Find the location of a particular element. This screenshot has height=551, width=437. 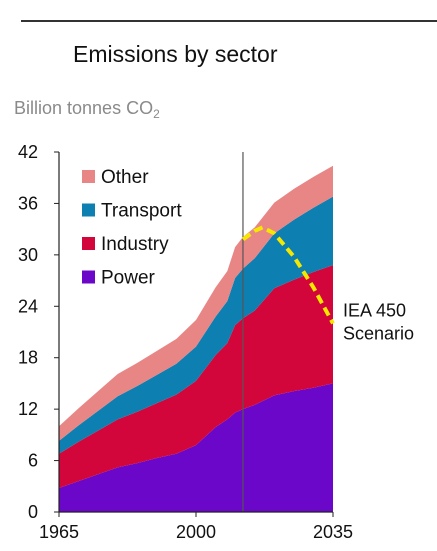

y-tick-label: 42 is located at coordinates (28, 152).